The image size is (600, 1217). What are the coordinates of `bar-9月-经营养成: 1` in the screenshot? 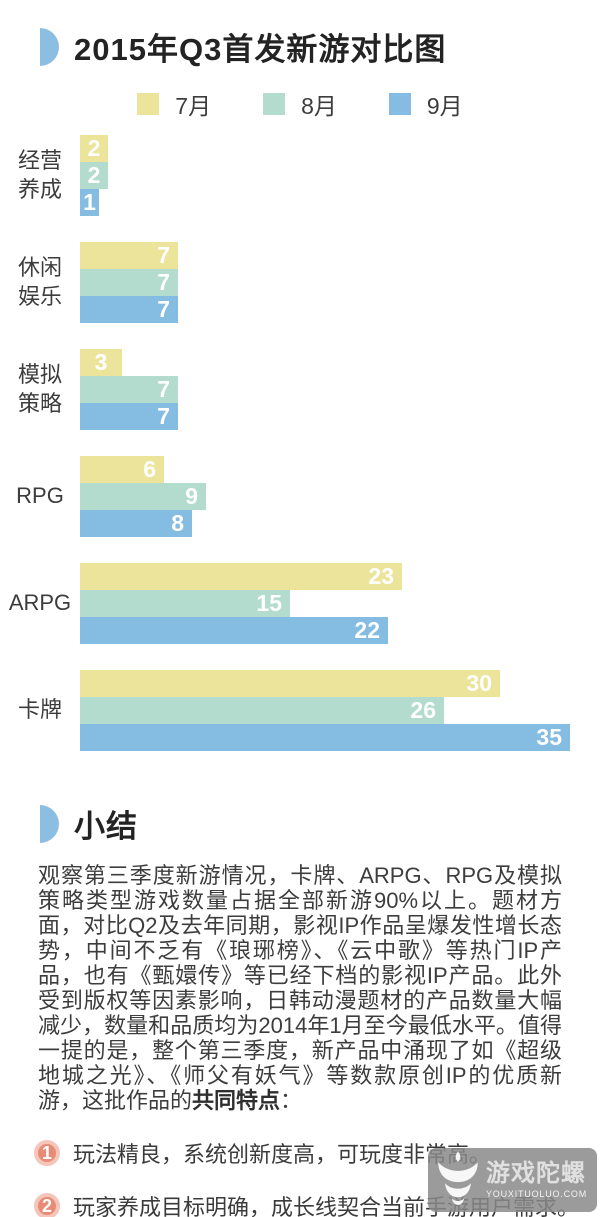 It's located at (89, 202).